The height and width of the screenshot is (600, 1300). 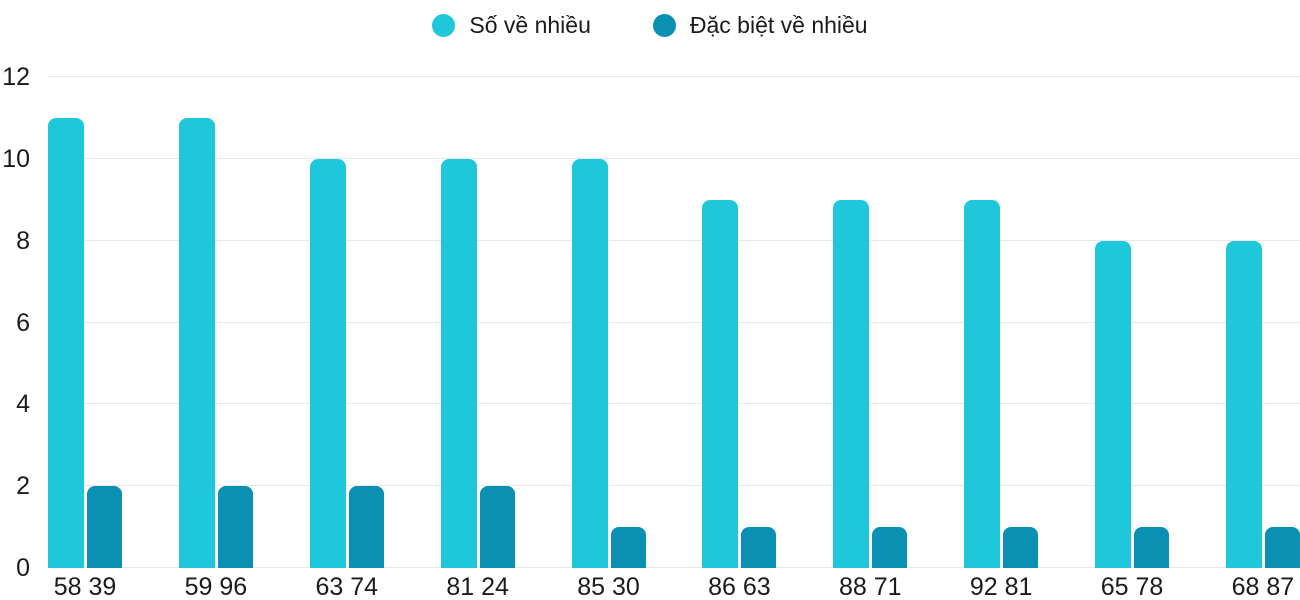 I want to click on y-tick-label-10: 10, so click(x=16, y=158).